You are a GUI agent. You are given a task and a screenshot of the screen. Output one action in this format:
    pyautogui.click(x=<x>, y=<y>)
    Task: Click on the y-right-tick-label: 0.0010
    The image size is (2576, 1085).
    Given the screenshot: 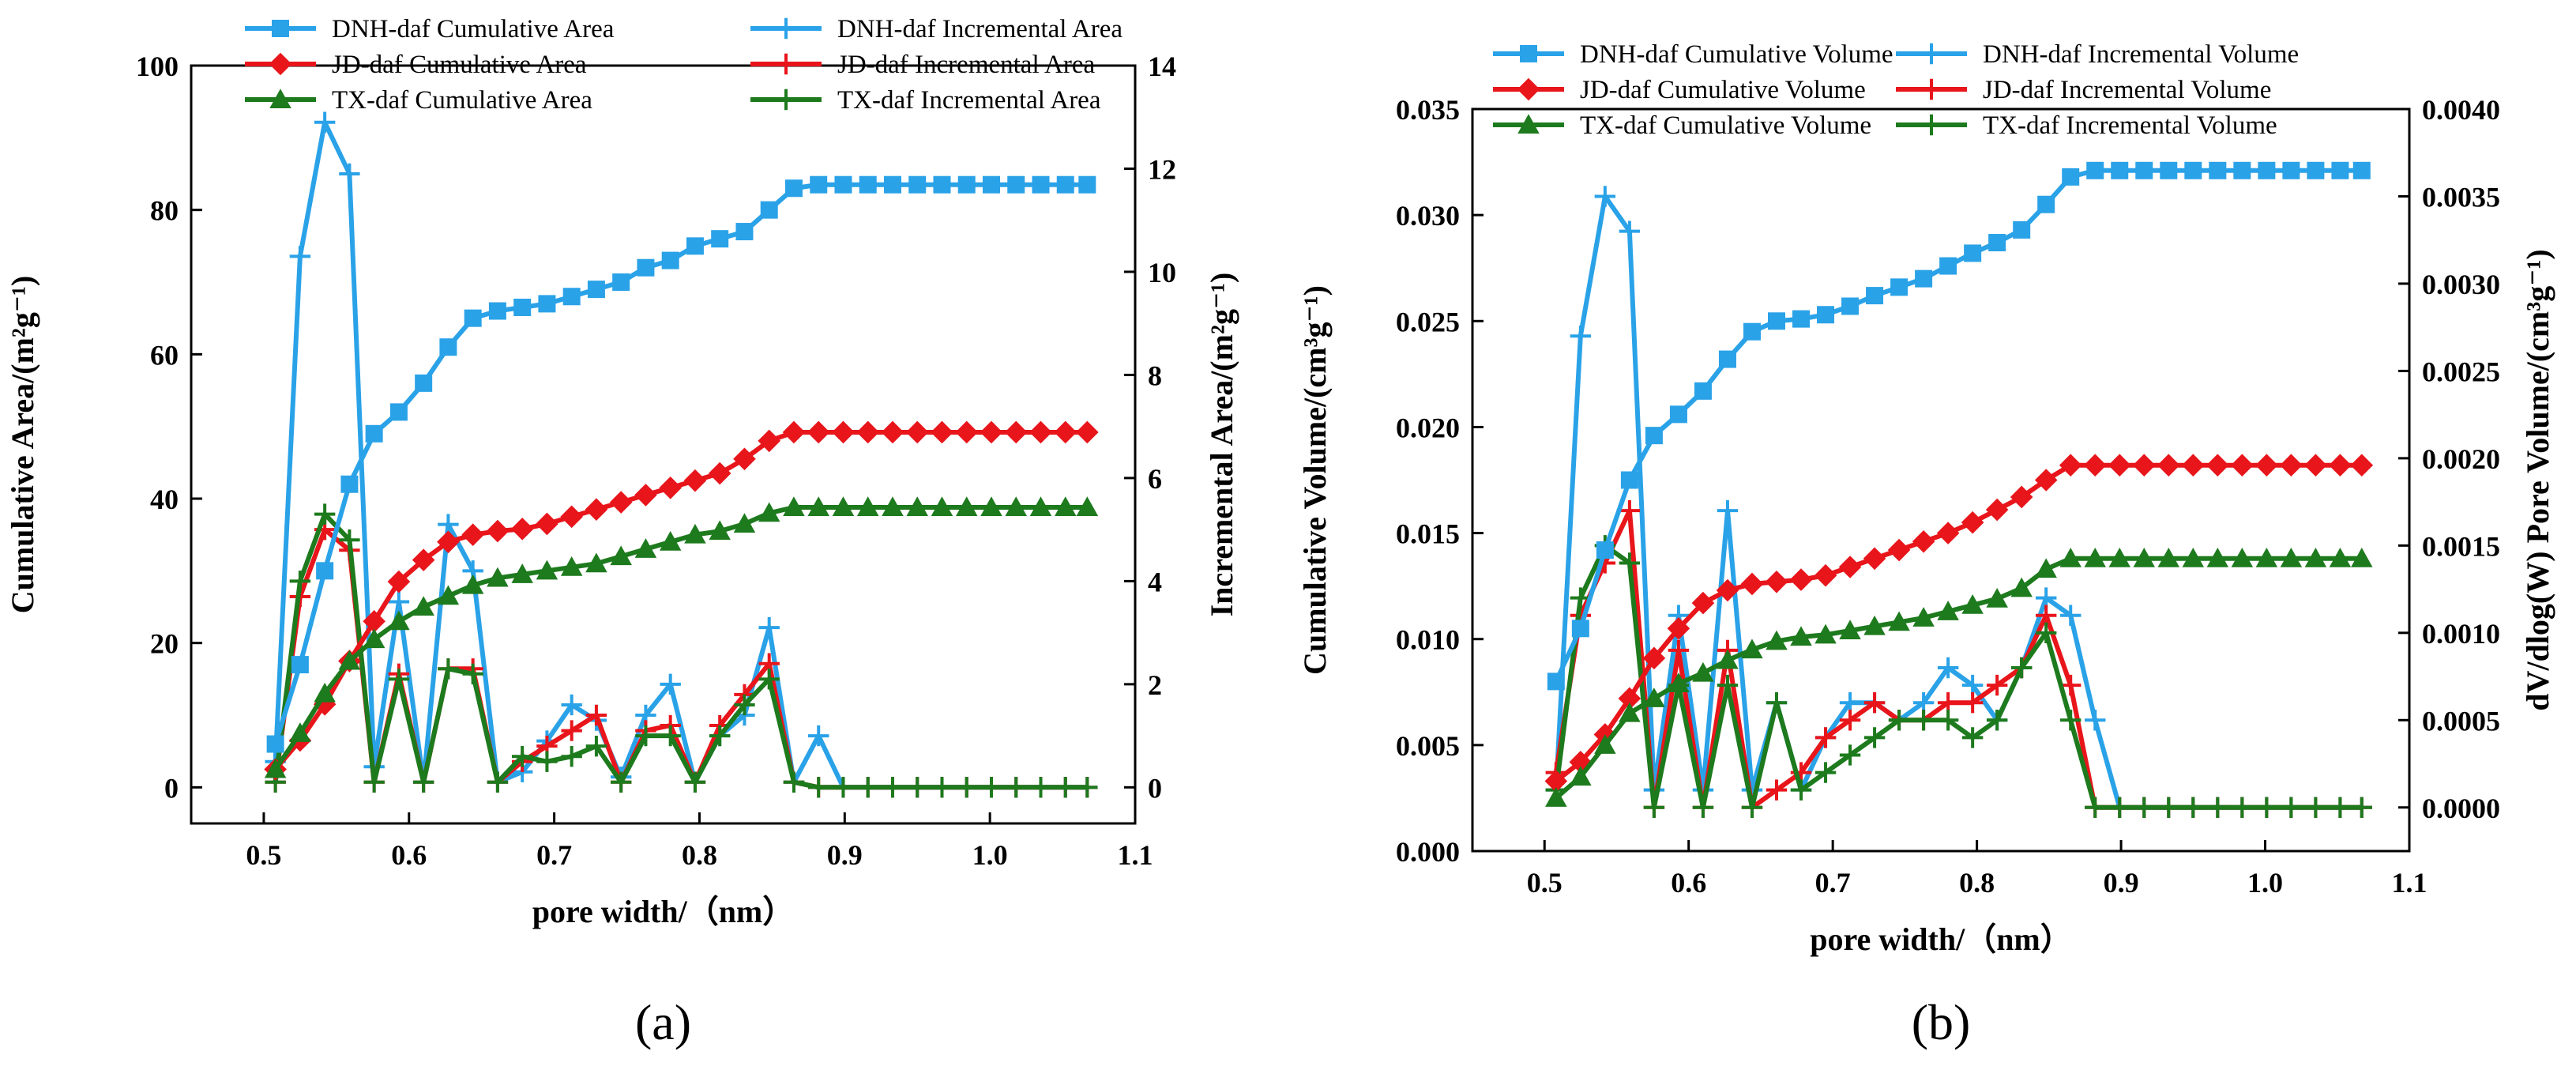 What is the action you would take?
    pyautogui.click(x=2461, y=634)
    